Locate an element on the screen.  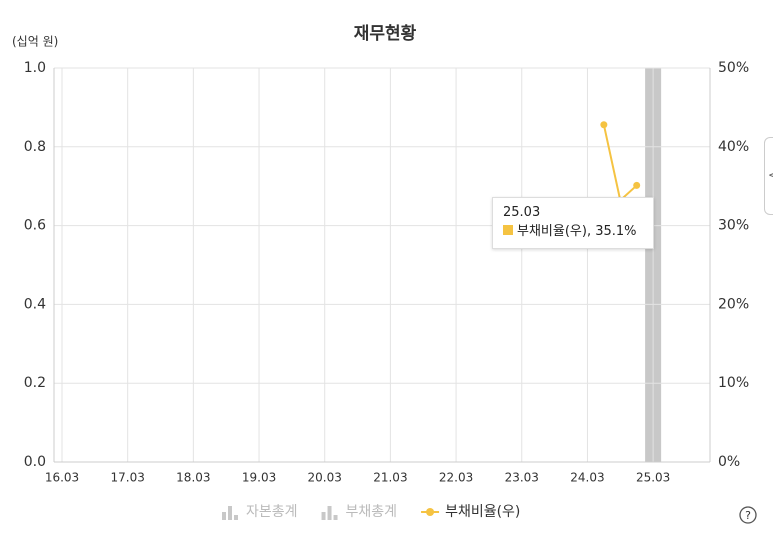
y2-tick-label: 50% is located at coordinates (733, 68).